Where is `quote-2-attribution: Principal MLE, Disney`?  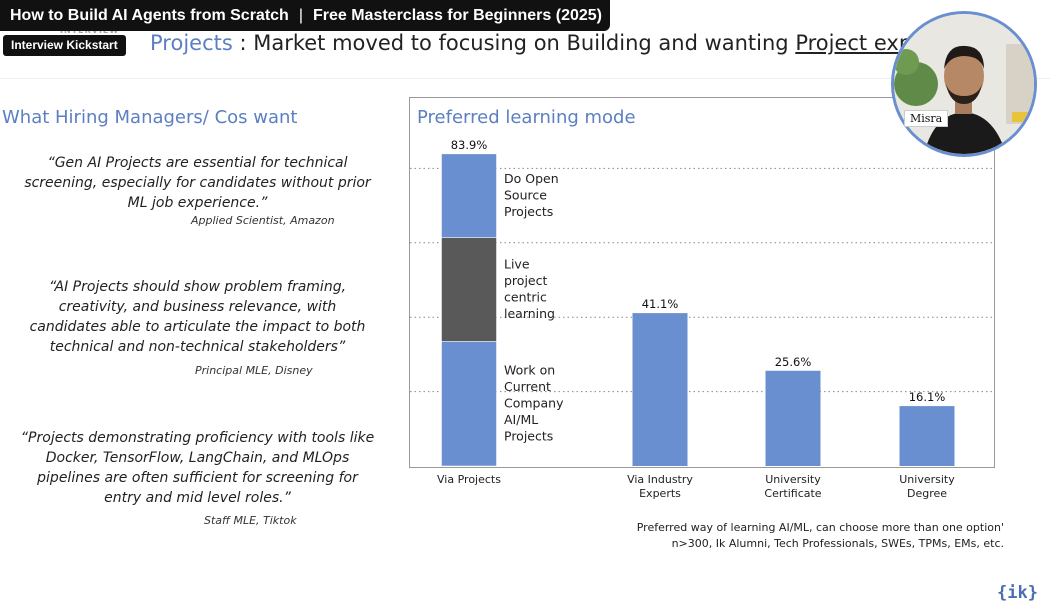
quote-2-attribution: Principal MLE, Disney is located at coordinates (254, 370).